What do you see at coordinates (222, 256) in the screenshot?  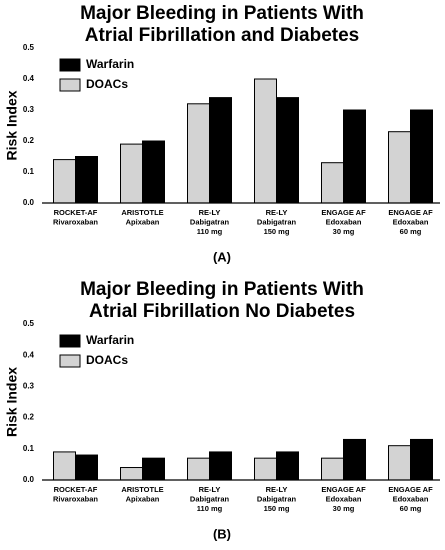 I see `panel-label: (A)` at bounding box center [222, 256].